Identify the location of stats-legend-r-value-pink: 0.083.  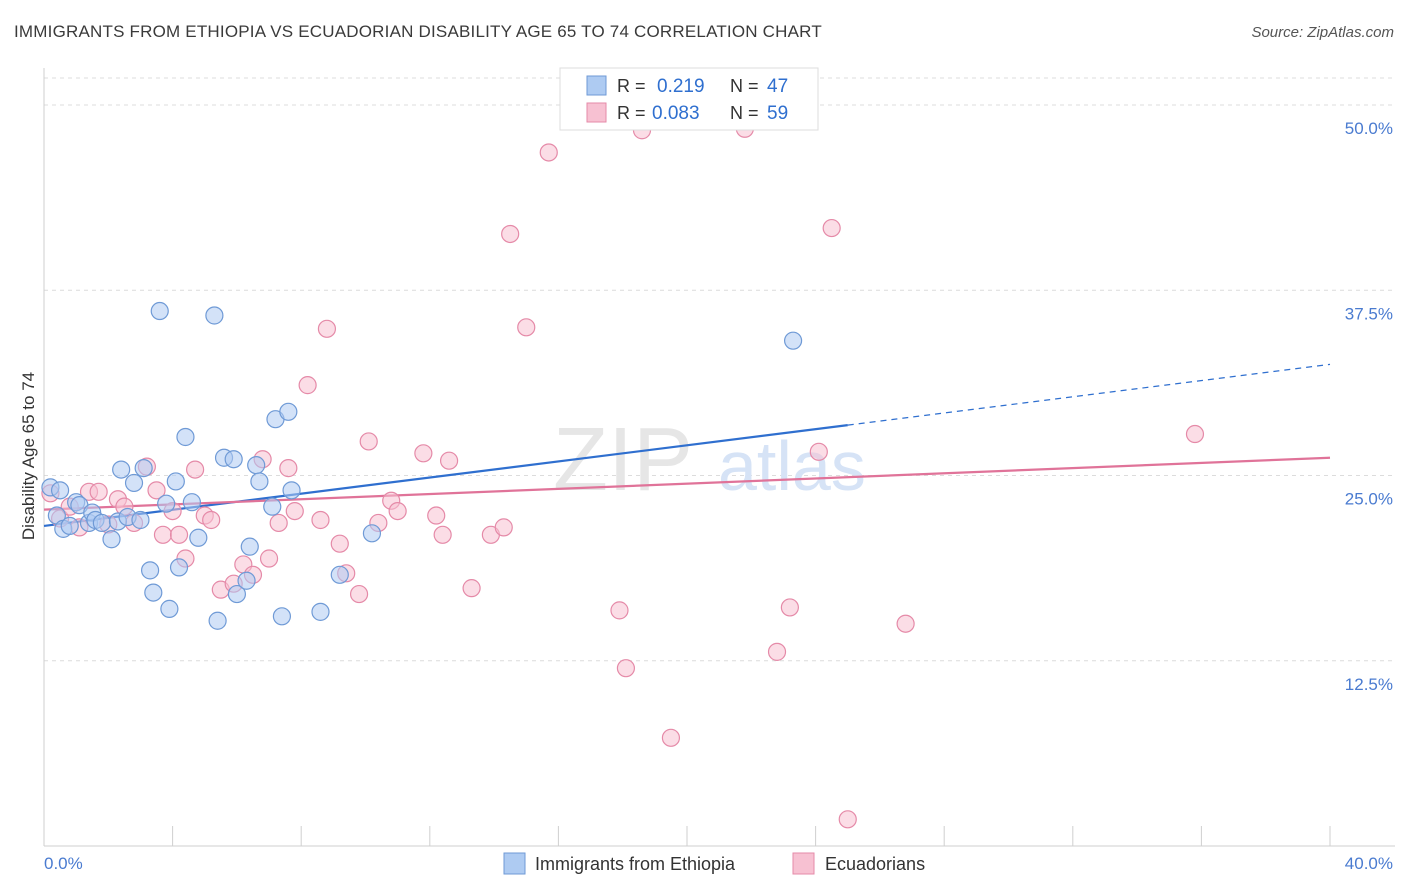
(676, 113).